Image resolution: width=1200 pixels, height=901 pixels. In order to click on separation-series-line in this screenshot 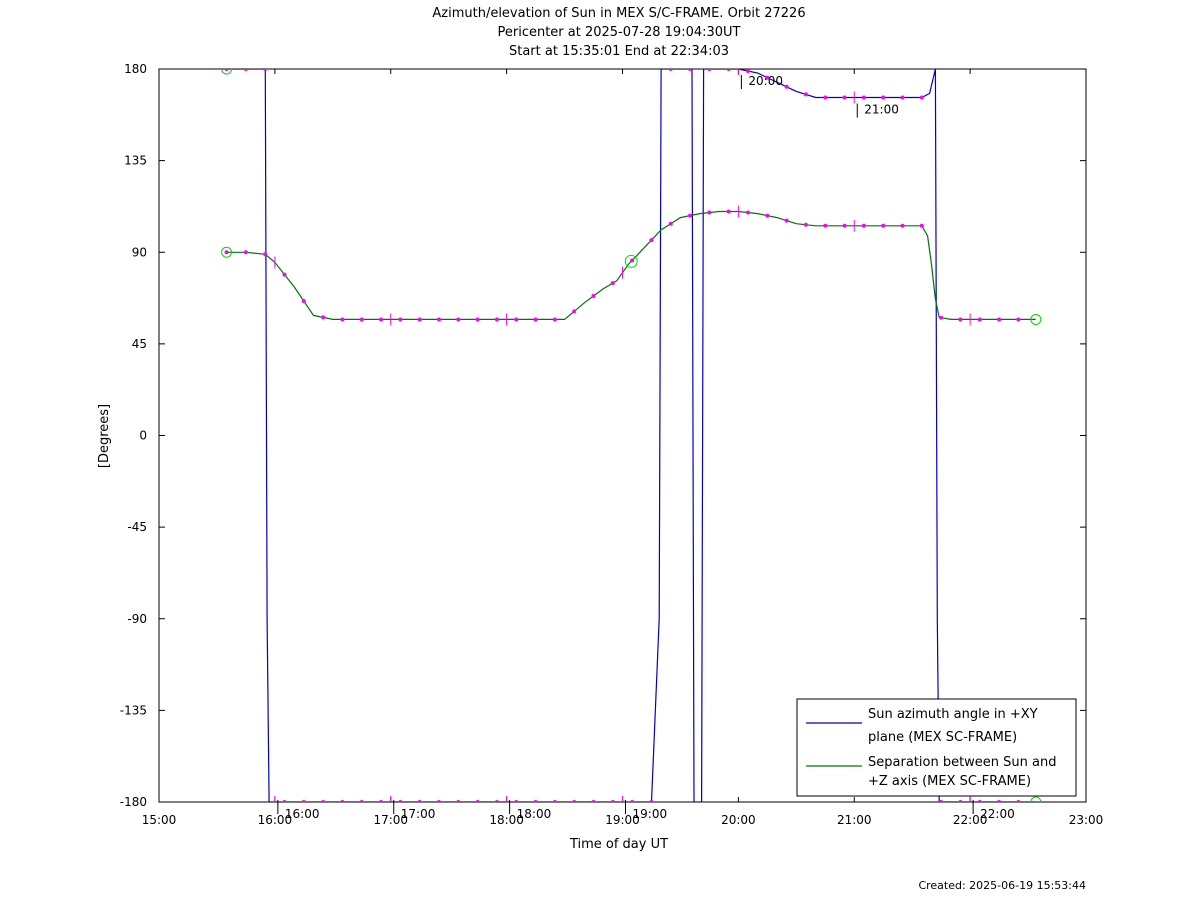, I will do `click(631, 265)`.